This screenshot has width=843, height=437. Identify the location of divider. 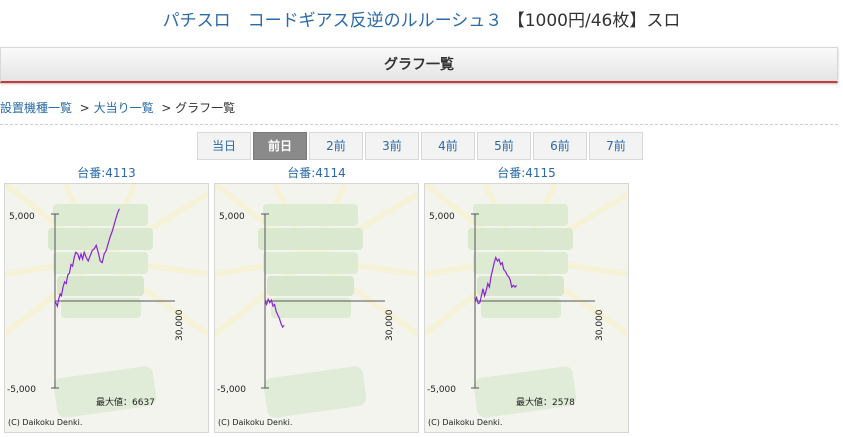
(419, 124).